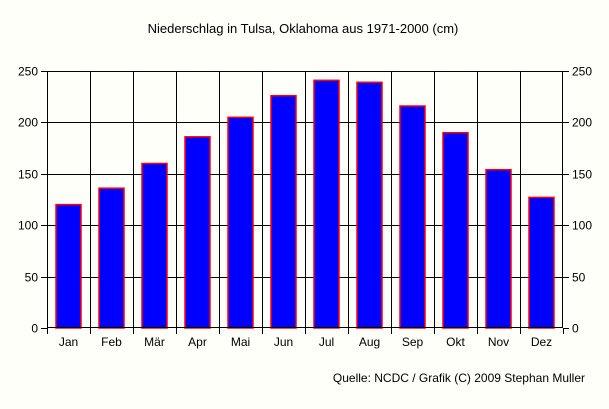  Describe the element at coordinates (582, 226) in the screenshot. I see `y-axis-label-right: 100` at that location.